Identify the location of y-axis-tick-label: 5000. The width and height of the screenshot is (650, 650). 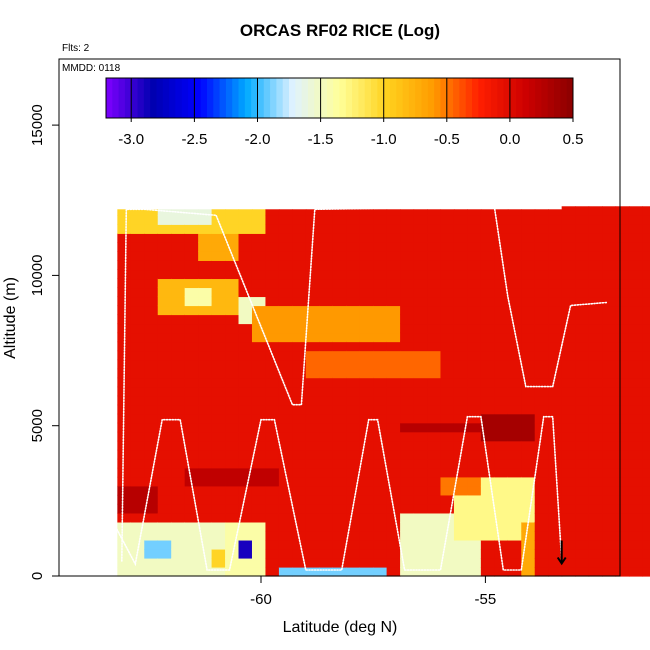
(37, 425).